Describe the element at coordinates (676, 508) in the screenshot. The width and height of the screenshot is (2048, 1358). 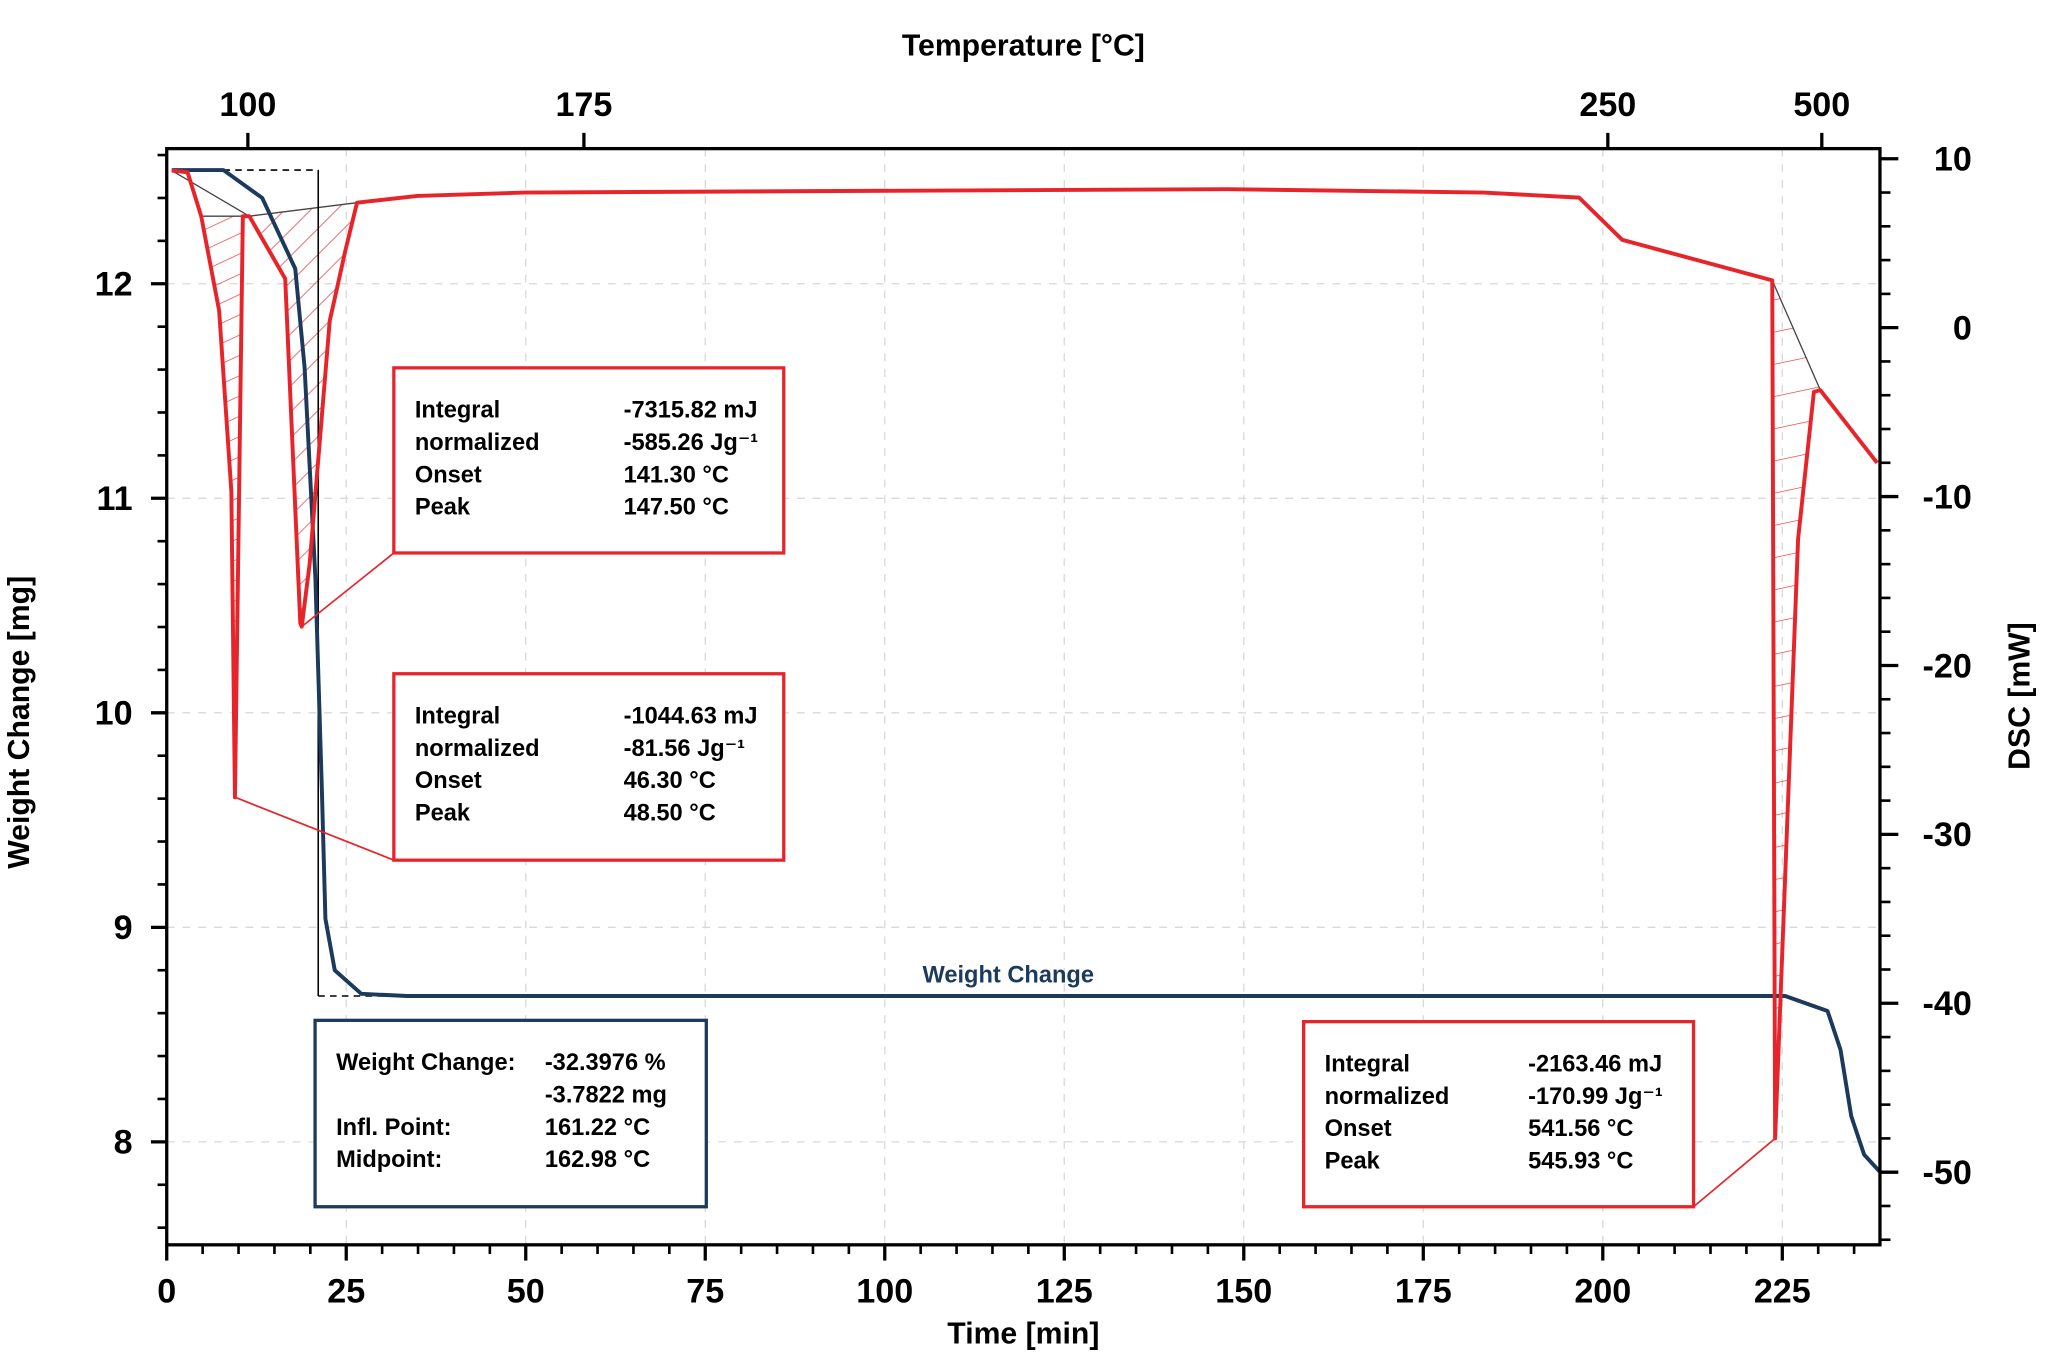
I see `annotation-value: 147.50 °C` at that location.